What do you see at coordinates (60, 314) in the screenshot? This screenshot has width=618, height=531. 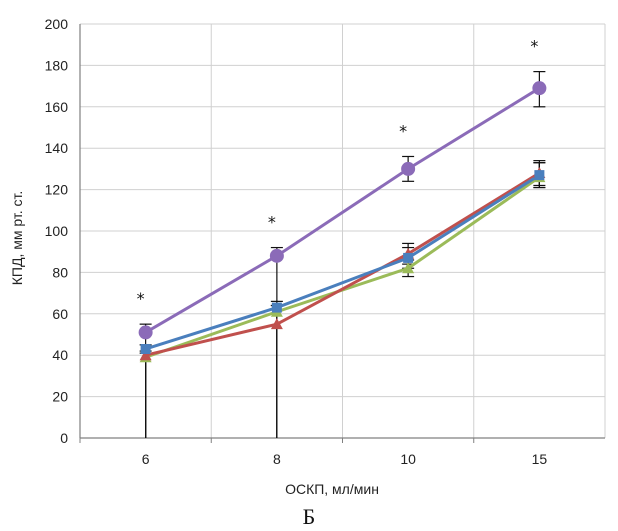 I see `y-tick-60: 60` at bounding box center [60, 314].